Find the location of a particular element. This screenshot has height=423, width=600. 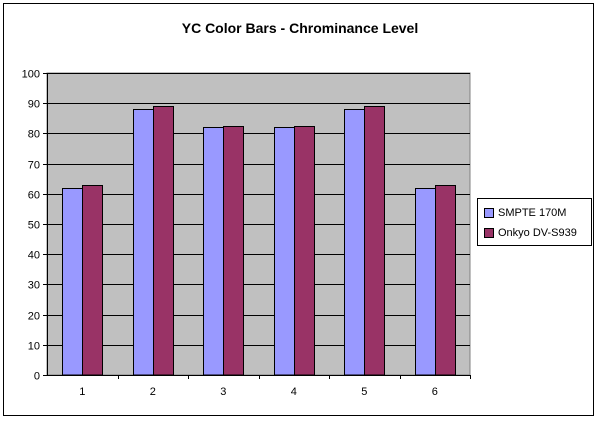

x-tick-label-2: 2 is located at coordinates (153, 392).